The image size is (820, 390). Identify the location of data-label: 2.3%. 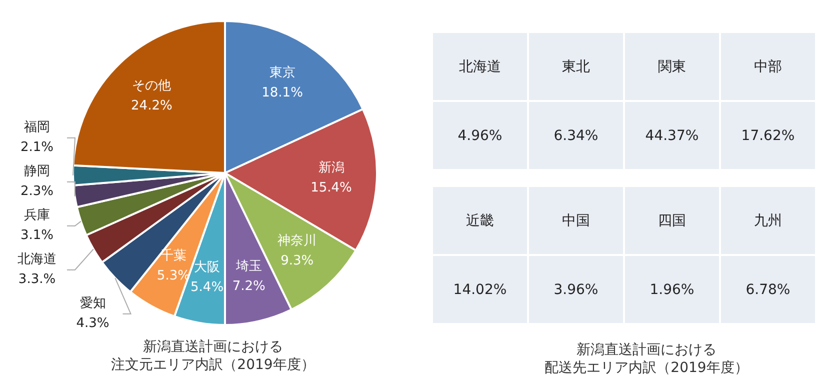
(37, 192).